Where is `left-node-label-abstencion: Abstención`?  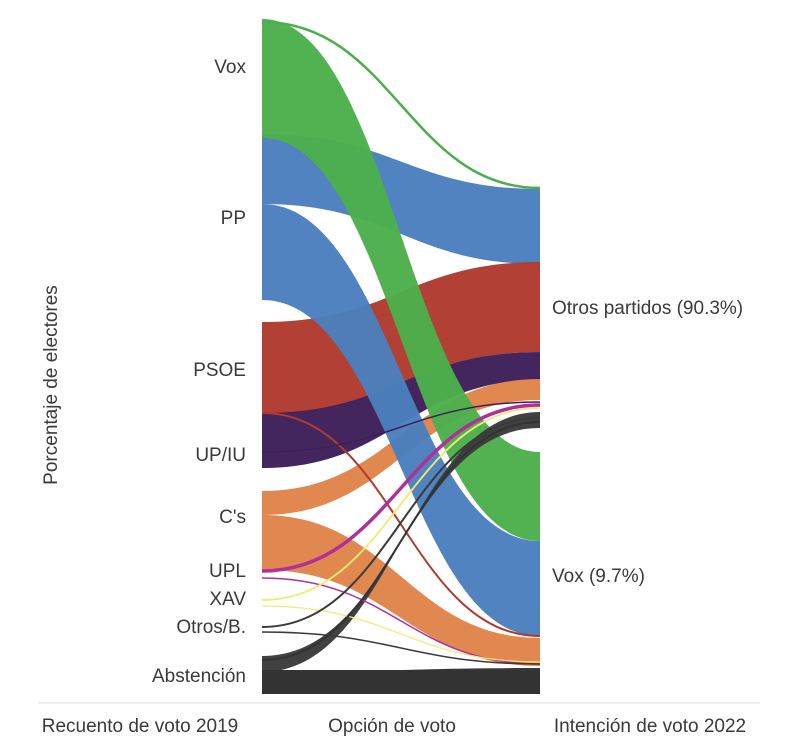
left-node-label-abstencion: Abstención is located at coordinates (199, 676).